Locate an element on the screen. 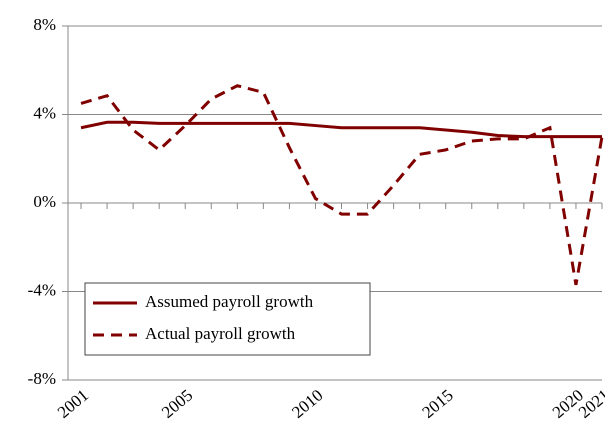 This screenshot has height=443, width=605. legend-label: Assumed payroll growth is located at coordinates (229, 301).